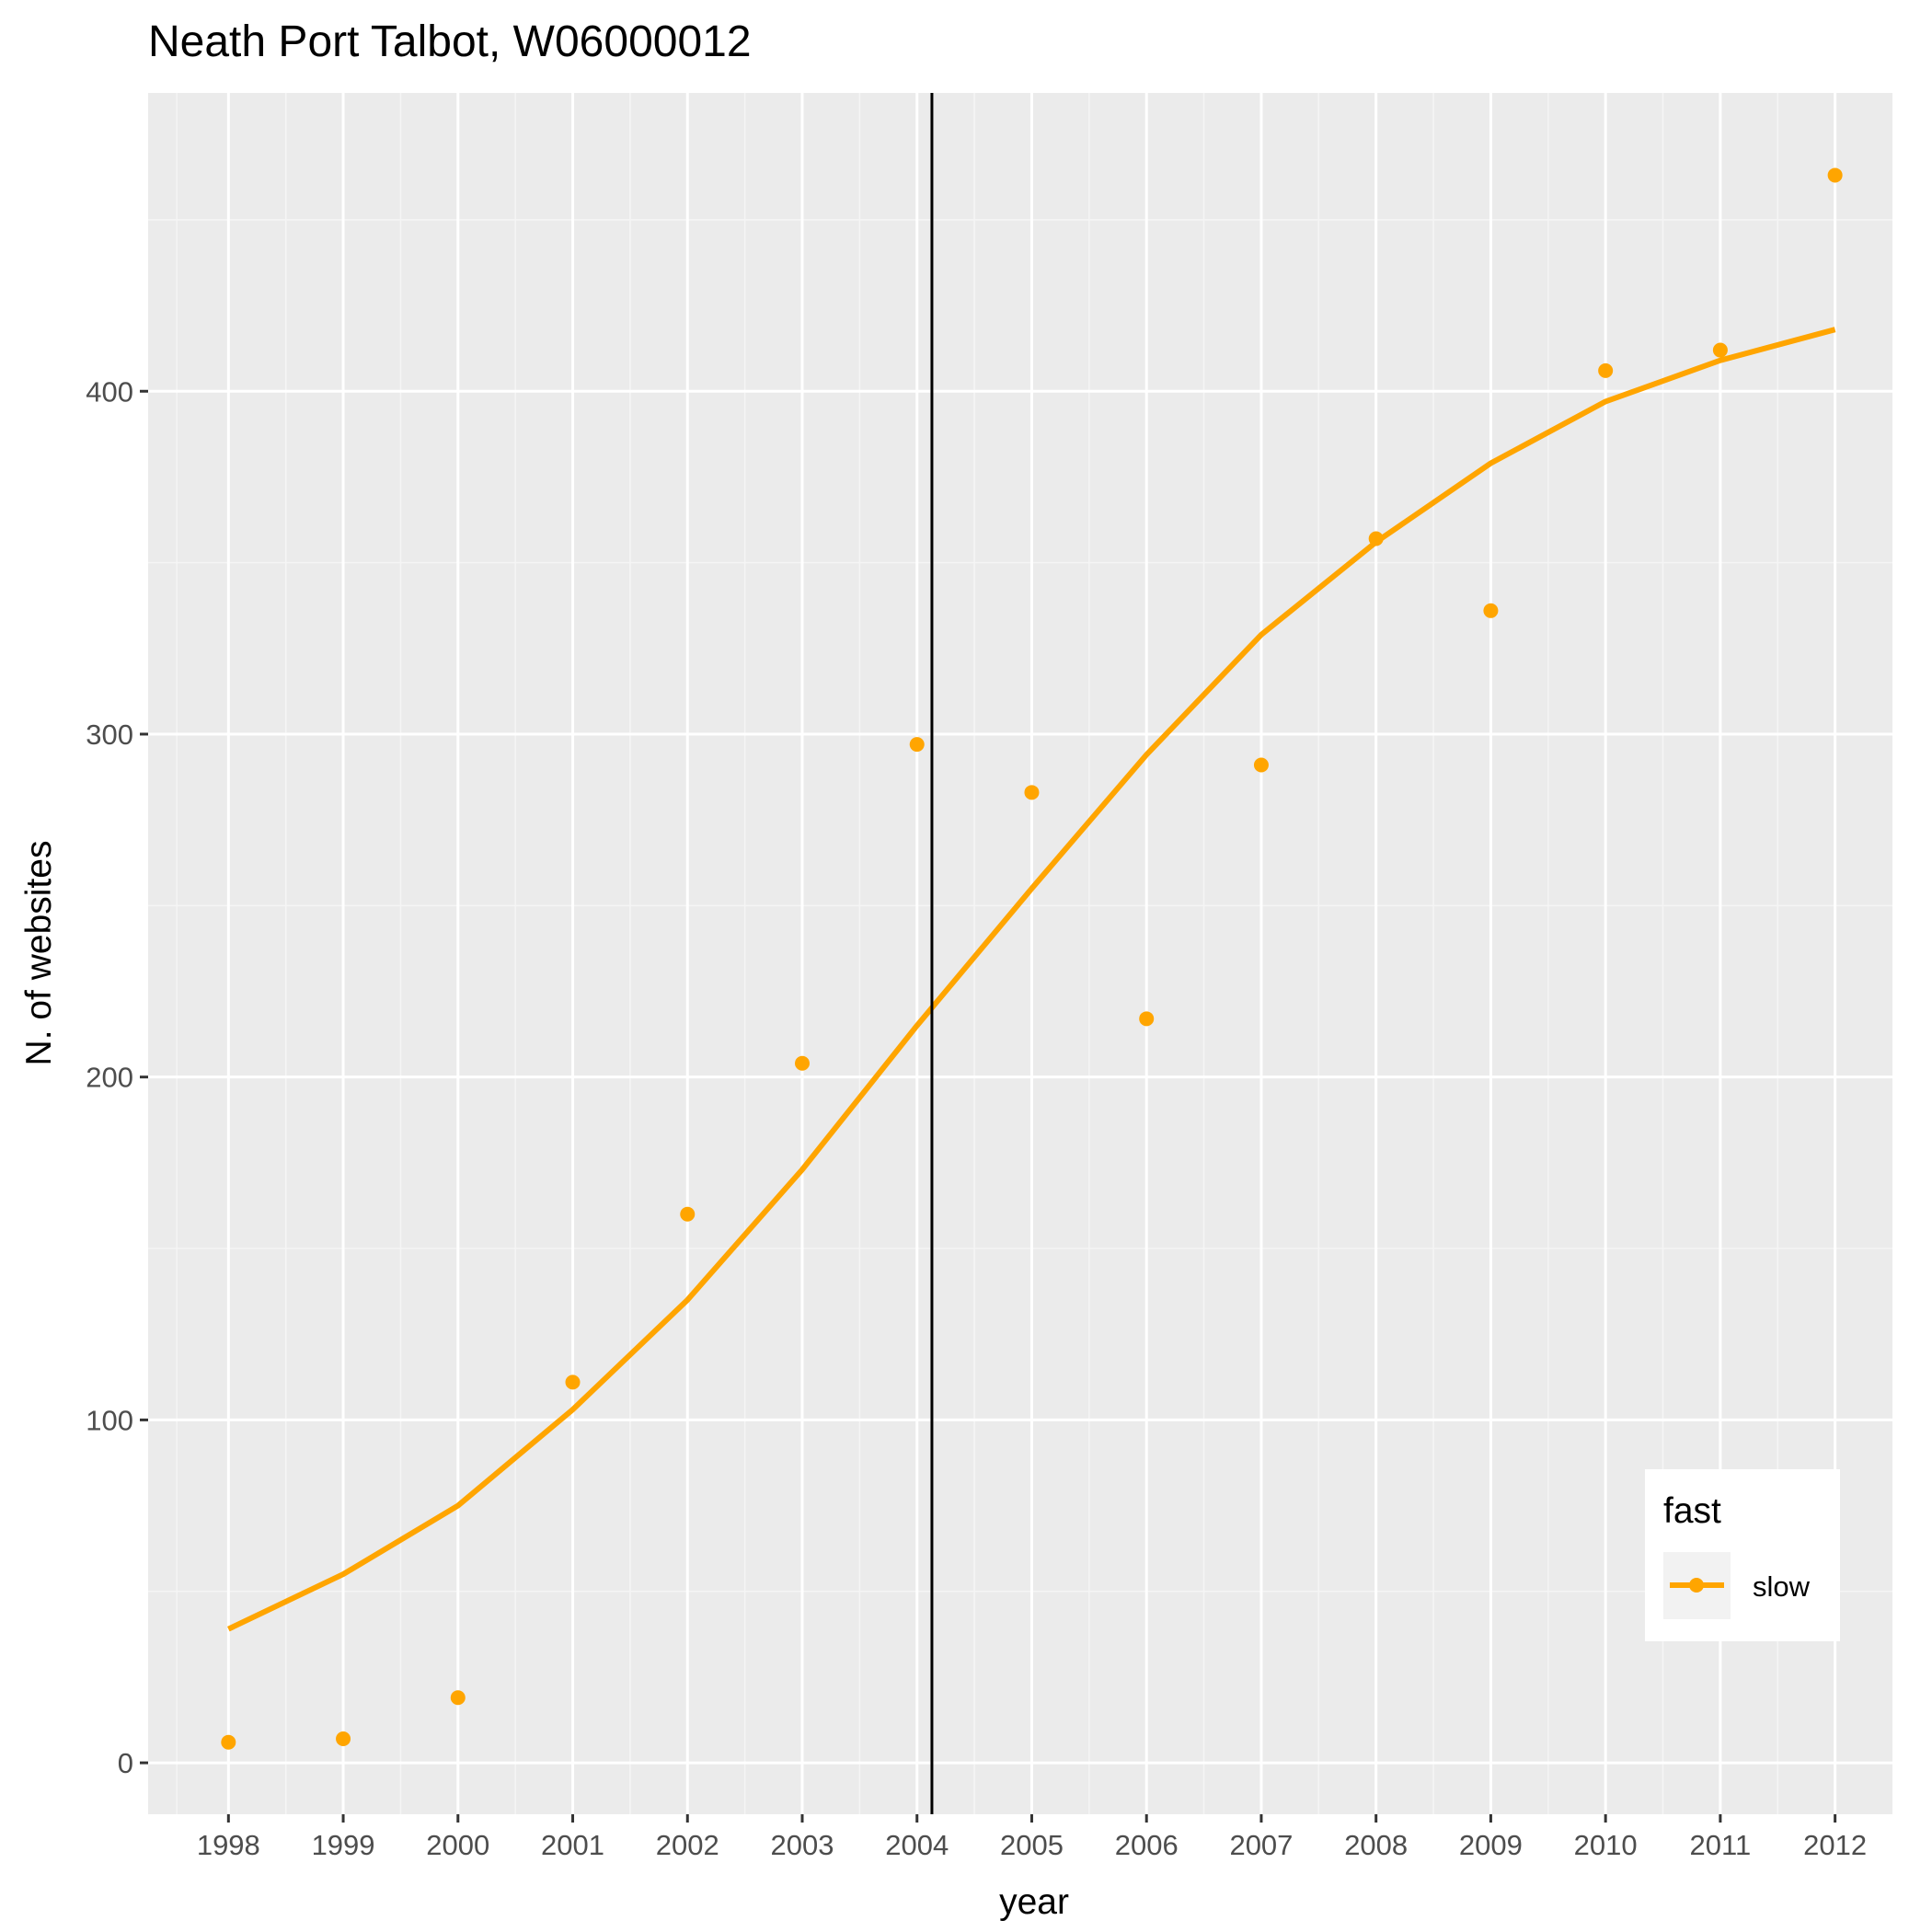 The width and height of the screenshot is (1932, 1932). I want to click on legend: fast slow, so click(1742, 1555).